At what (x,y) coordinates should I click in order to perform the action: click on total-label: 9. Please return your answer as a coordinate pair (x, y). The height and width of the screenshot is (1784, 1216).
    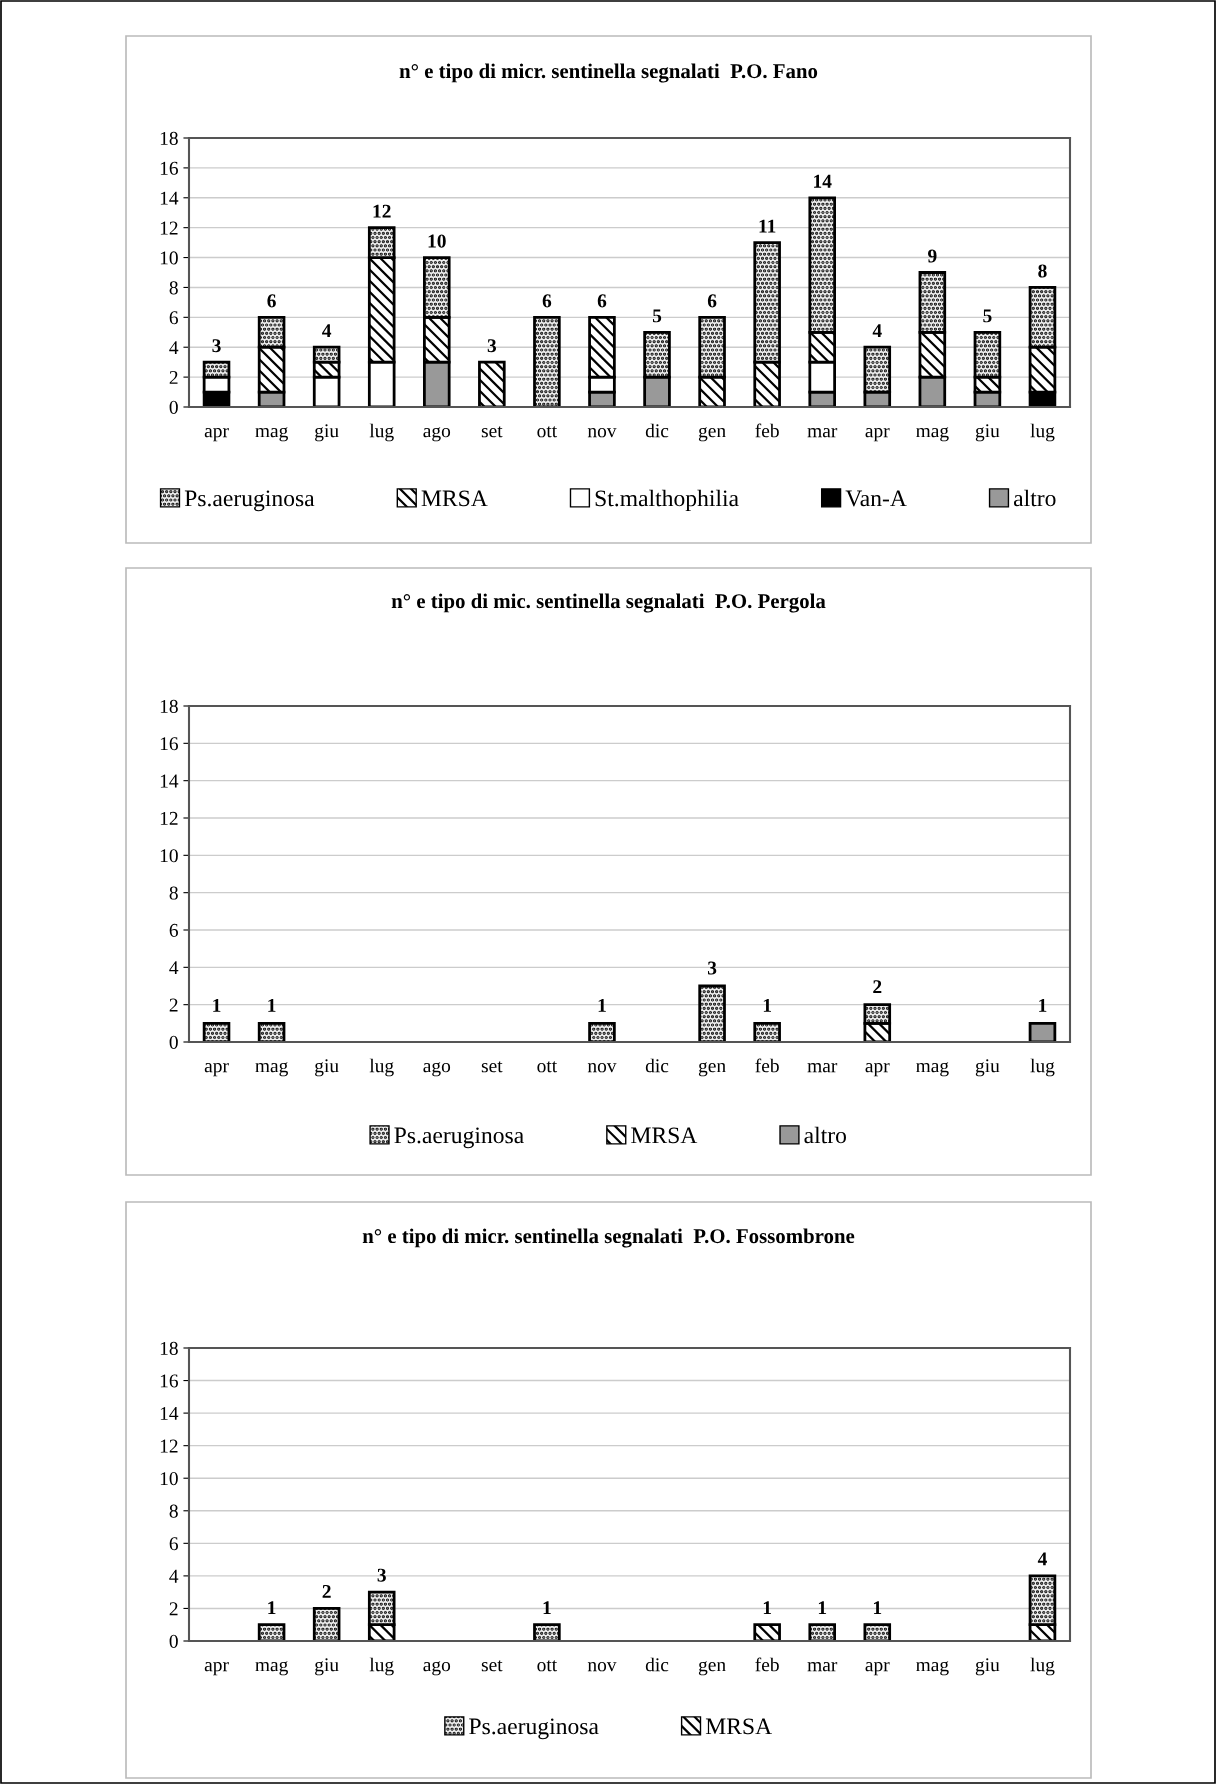
    Looking at the image, I should click on (932, 256).